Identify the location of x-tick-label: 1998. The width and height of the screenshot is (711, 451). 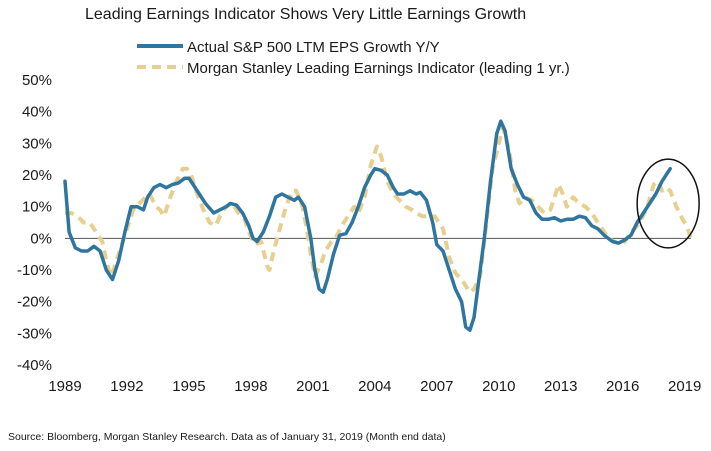
(250, 386).